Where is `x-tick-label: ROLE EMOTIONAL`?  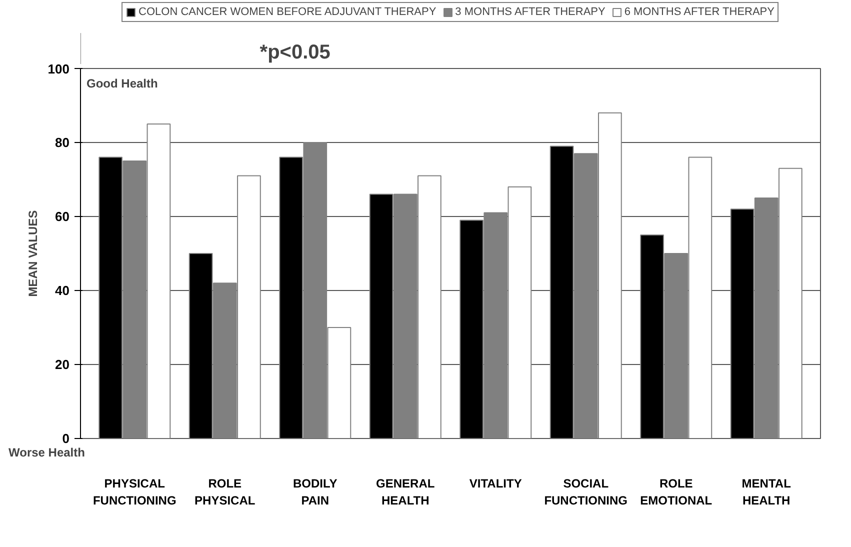 x-tick-label: ROLE EMOTIONAL is located at coordinates (676, 492).